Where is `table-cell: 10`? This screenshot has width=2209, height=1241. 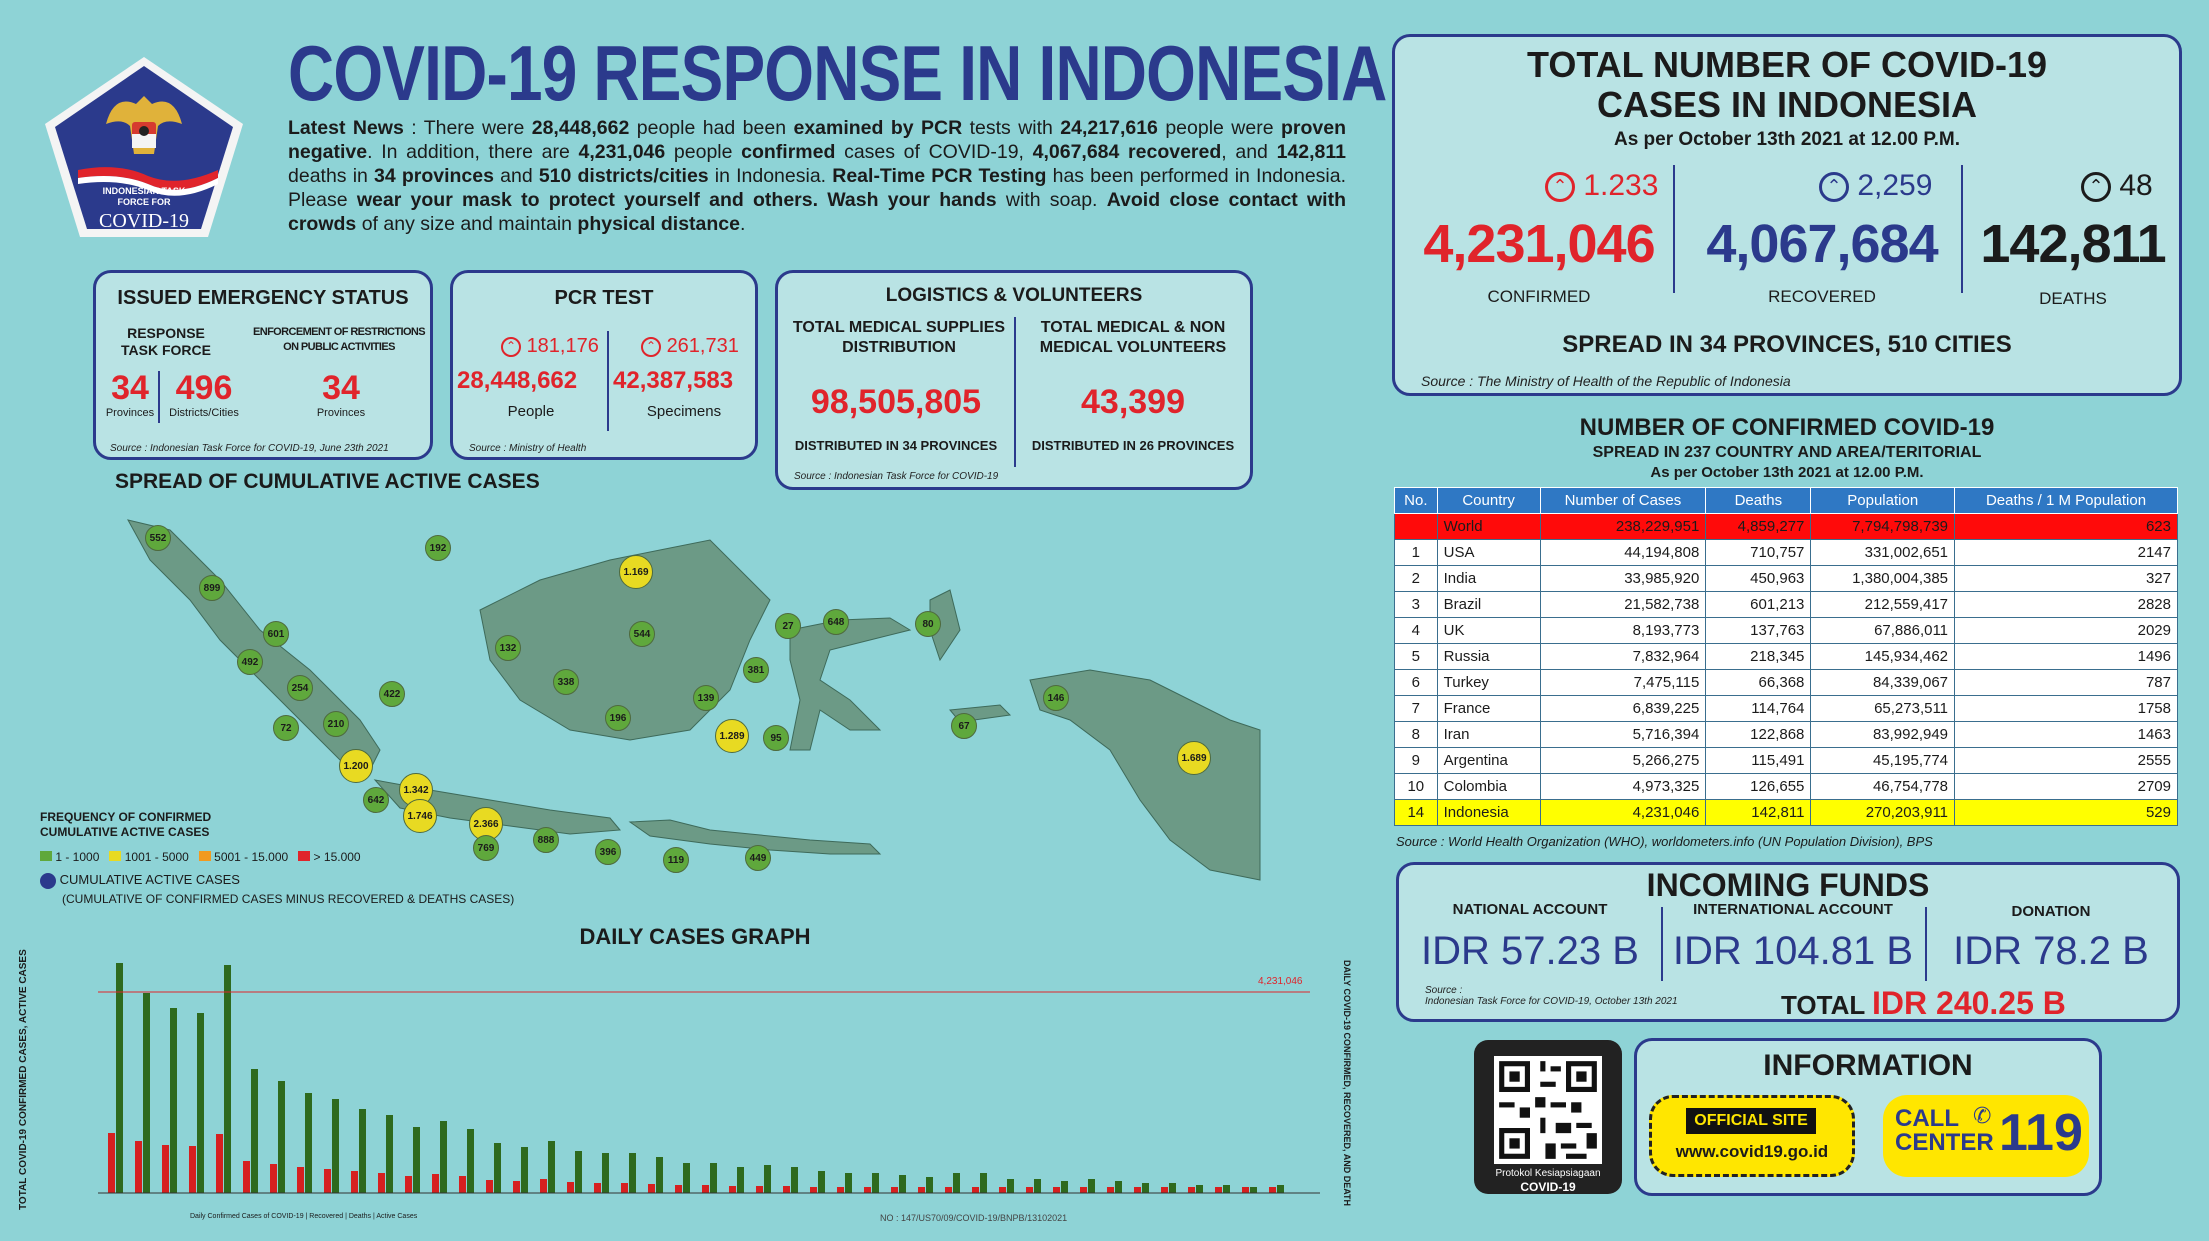 table-cell: 10 is located at coordinates (1416, 786).